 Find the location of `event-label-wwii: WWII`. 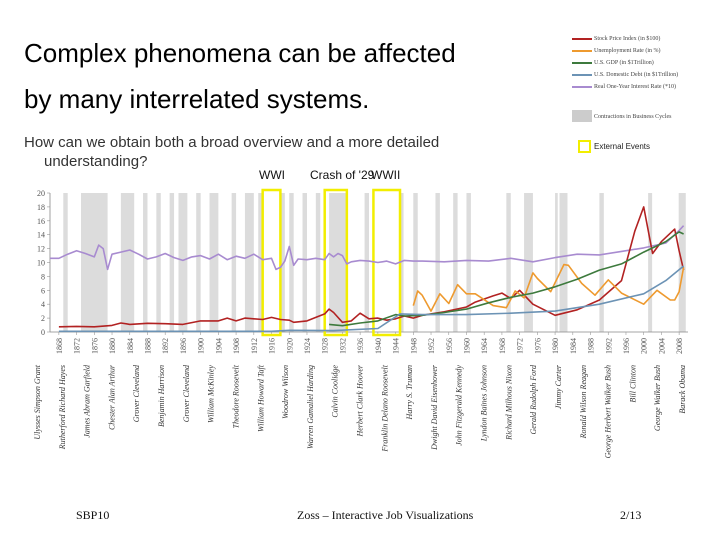

event-label-wwii: WWII is located at coordinates (386, 175).